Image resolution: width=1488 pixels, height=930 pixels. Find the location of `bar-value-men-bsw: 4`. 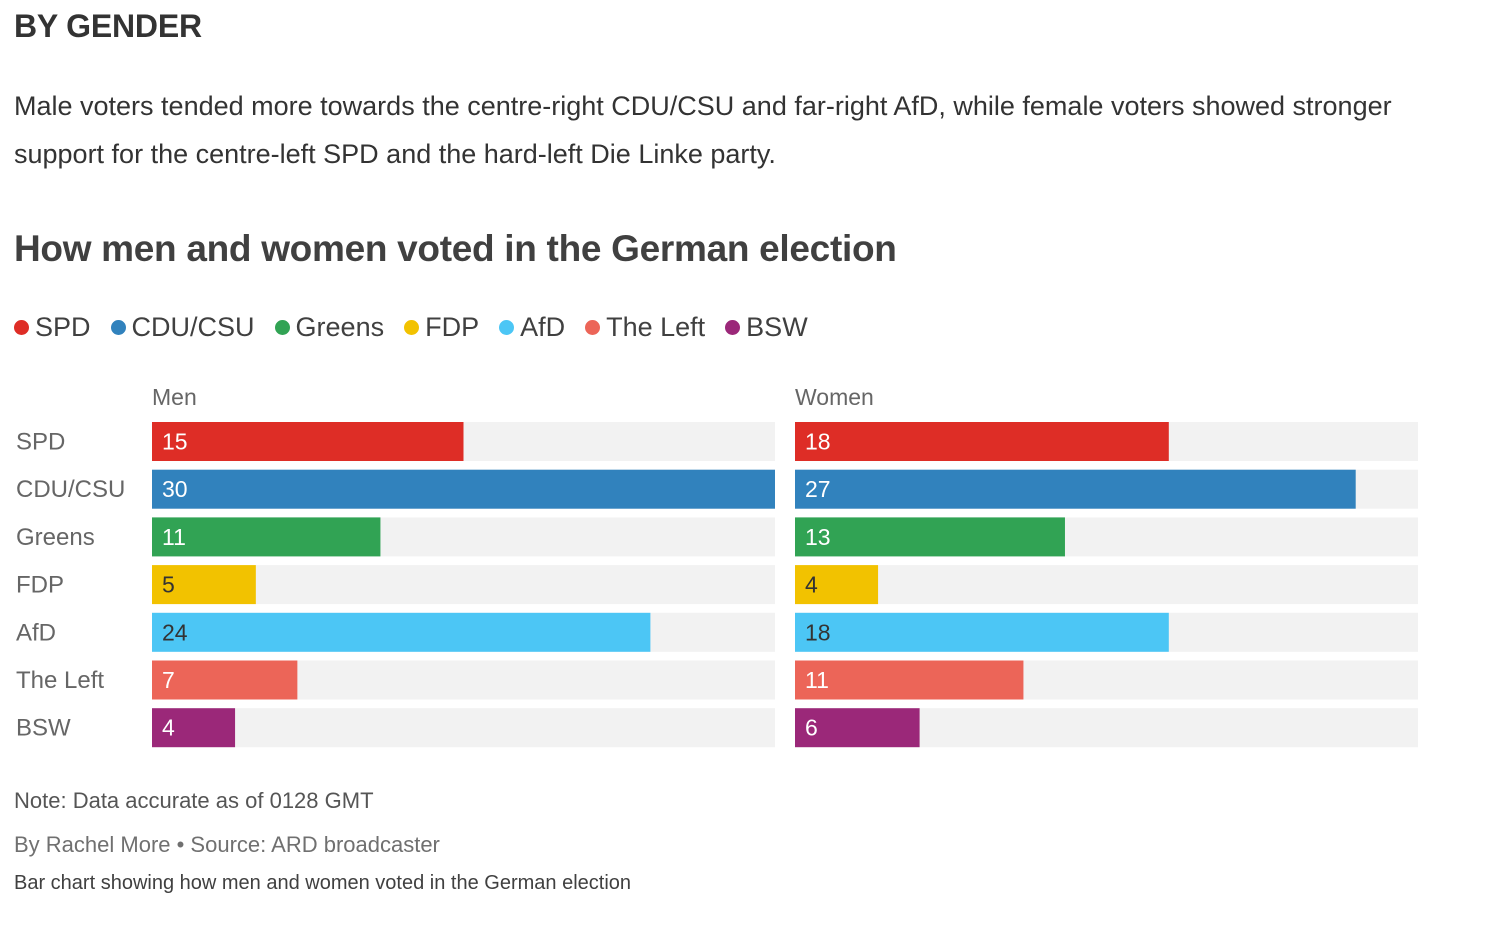

bar-value-men-bsw: 4 is located at coordinates (168, 728).